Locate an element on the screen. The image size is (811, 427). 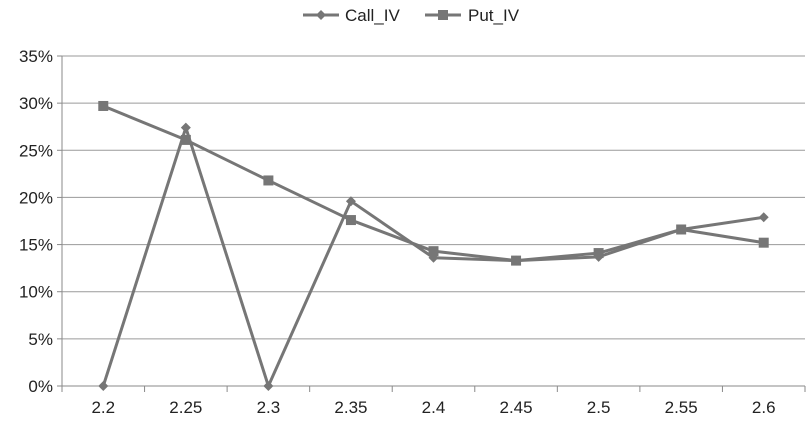
y-tick-label: 10% is located at coordinates (36, 292).